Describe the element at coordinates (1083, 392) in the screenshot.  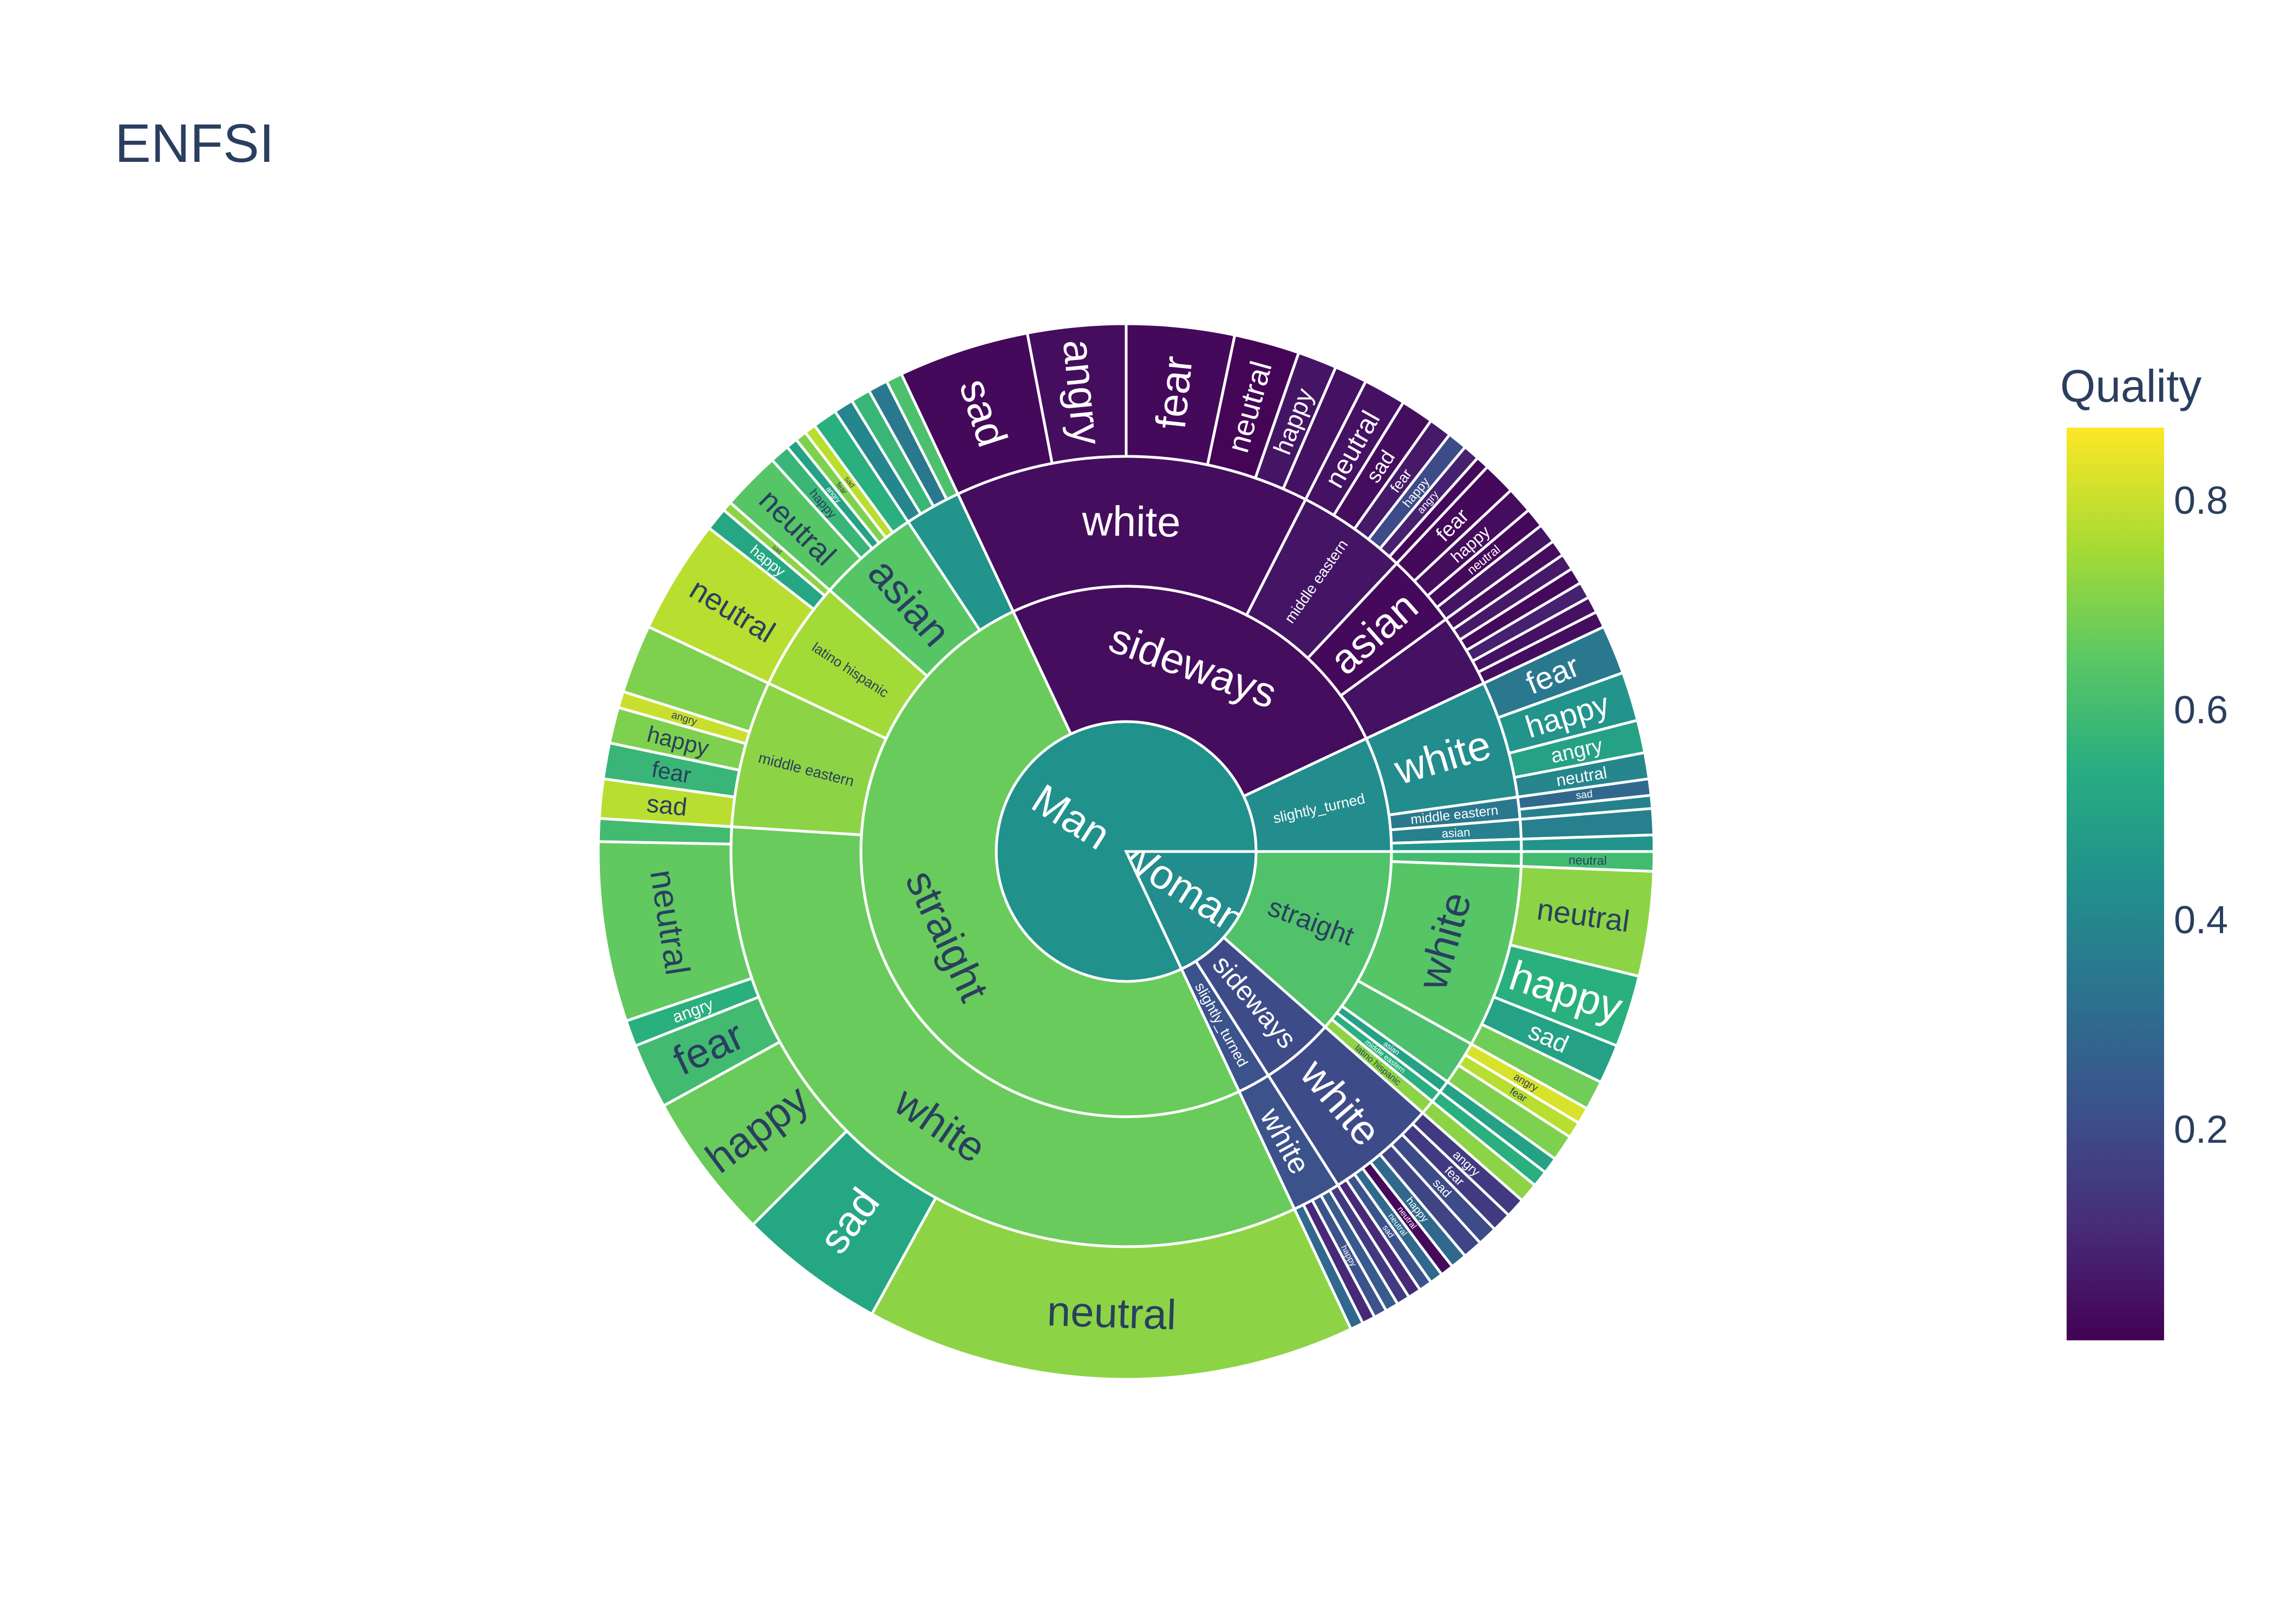
I see `label-0-man-1-sideways-0-white-1-angry: angry` at that location.